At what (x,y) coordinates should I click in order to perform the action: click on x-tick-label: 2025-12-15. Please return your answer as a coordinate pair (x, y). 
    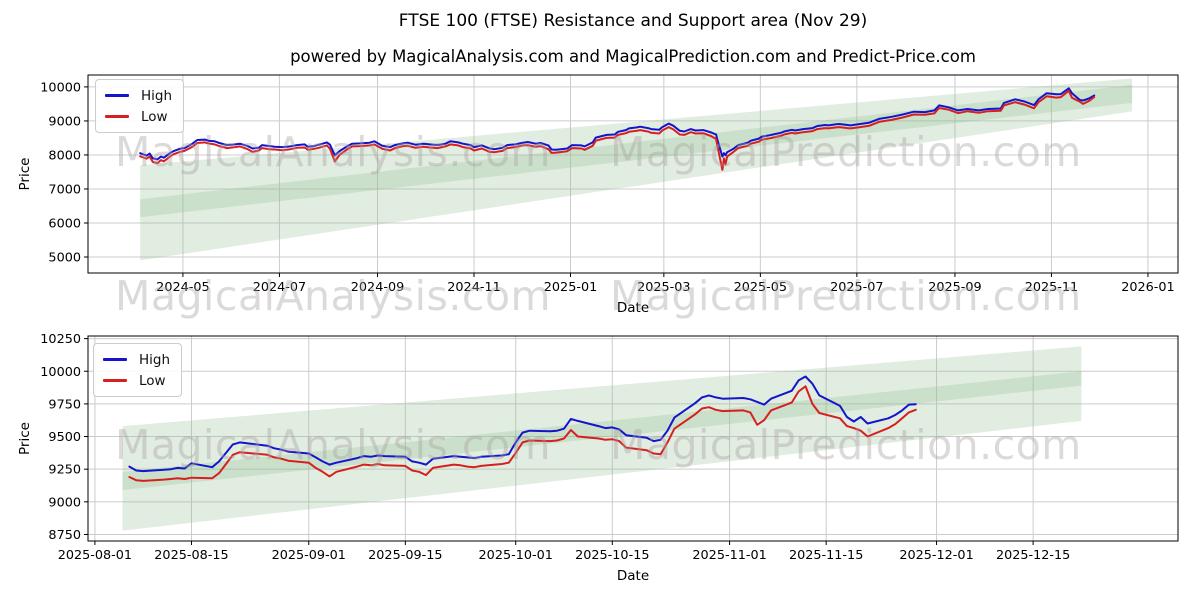
    Looking at the image, I should click on (1033, 555).